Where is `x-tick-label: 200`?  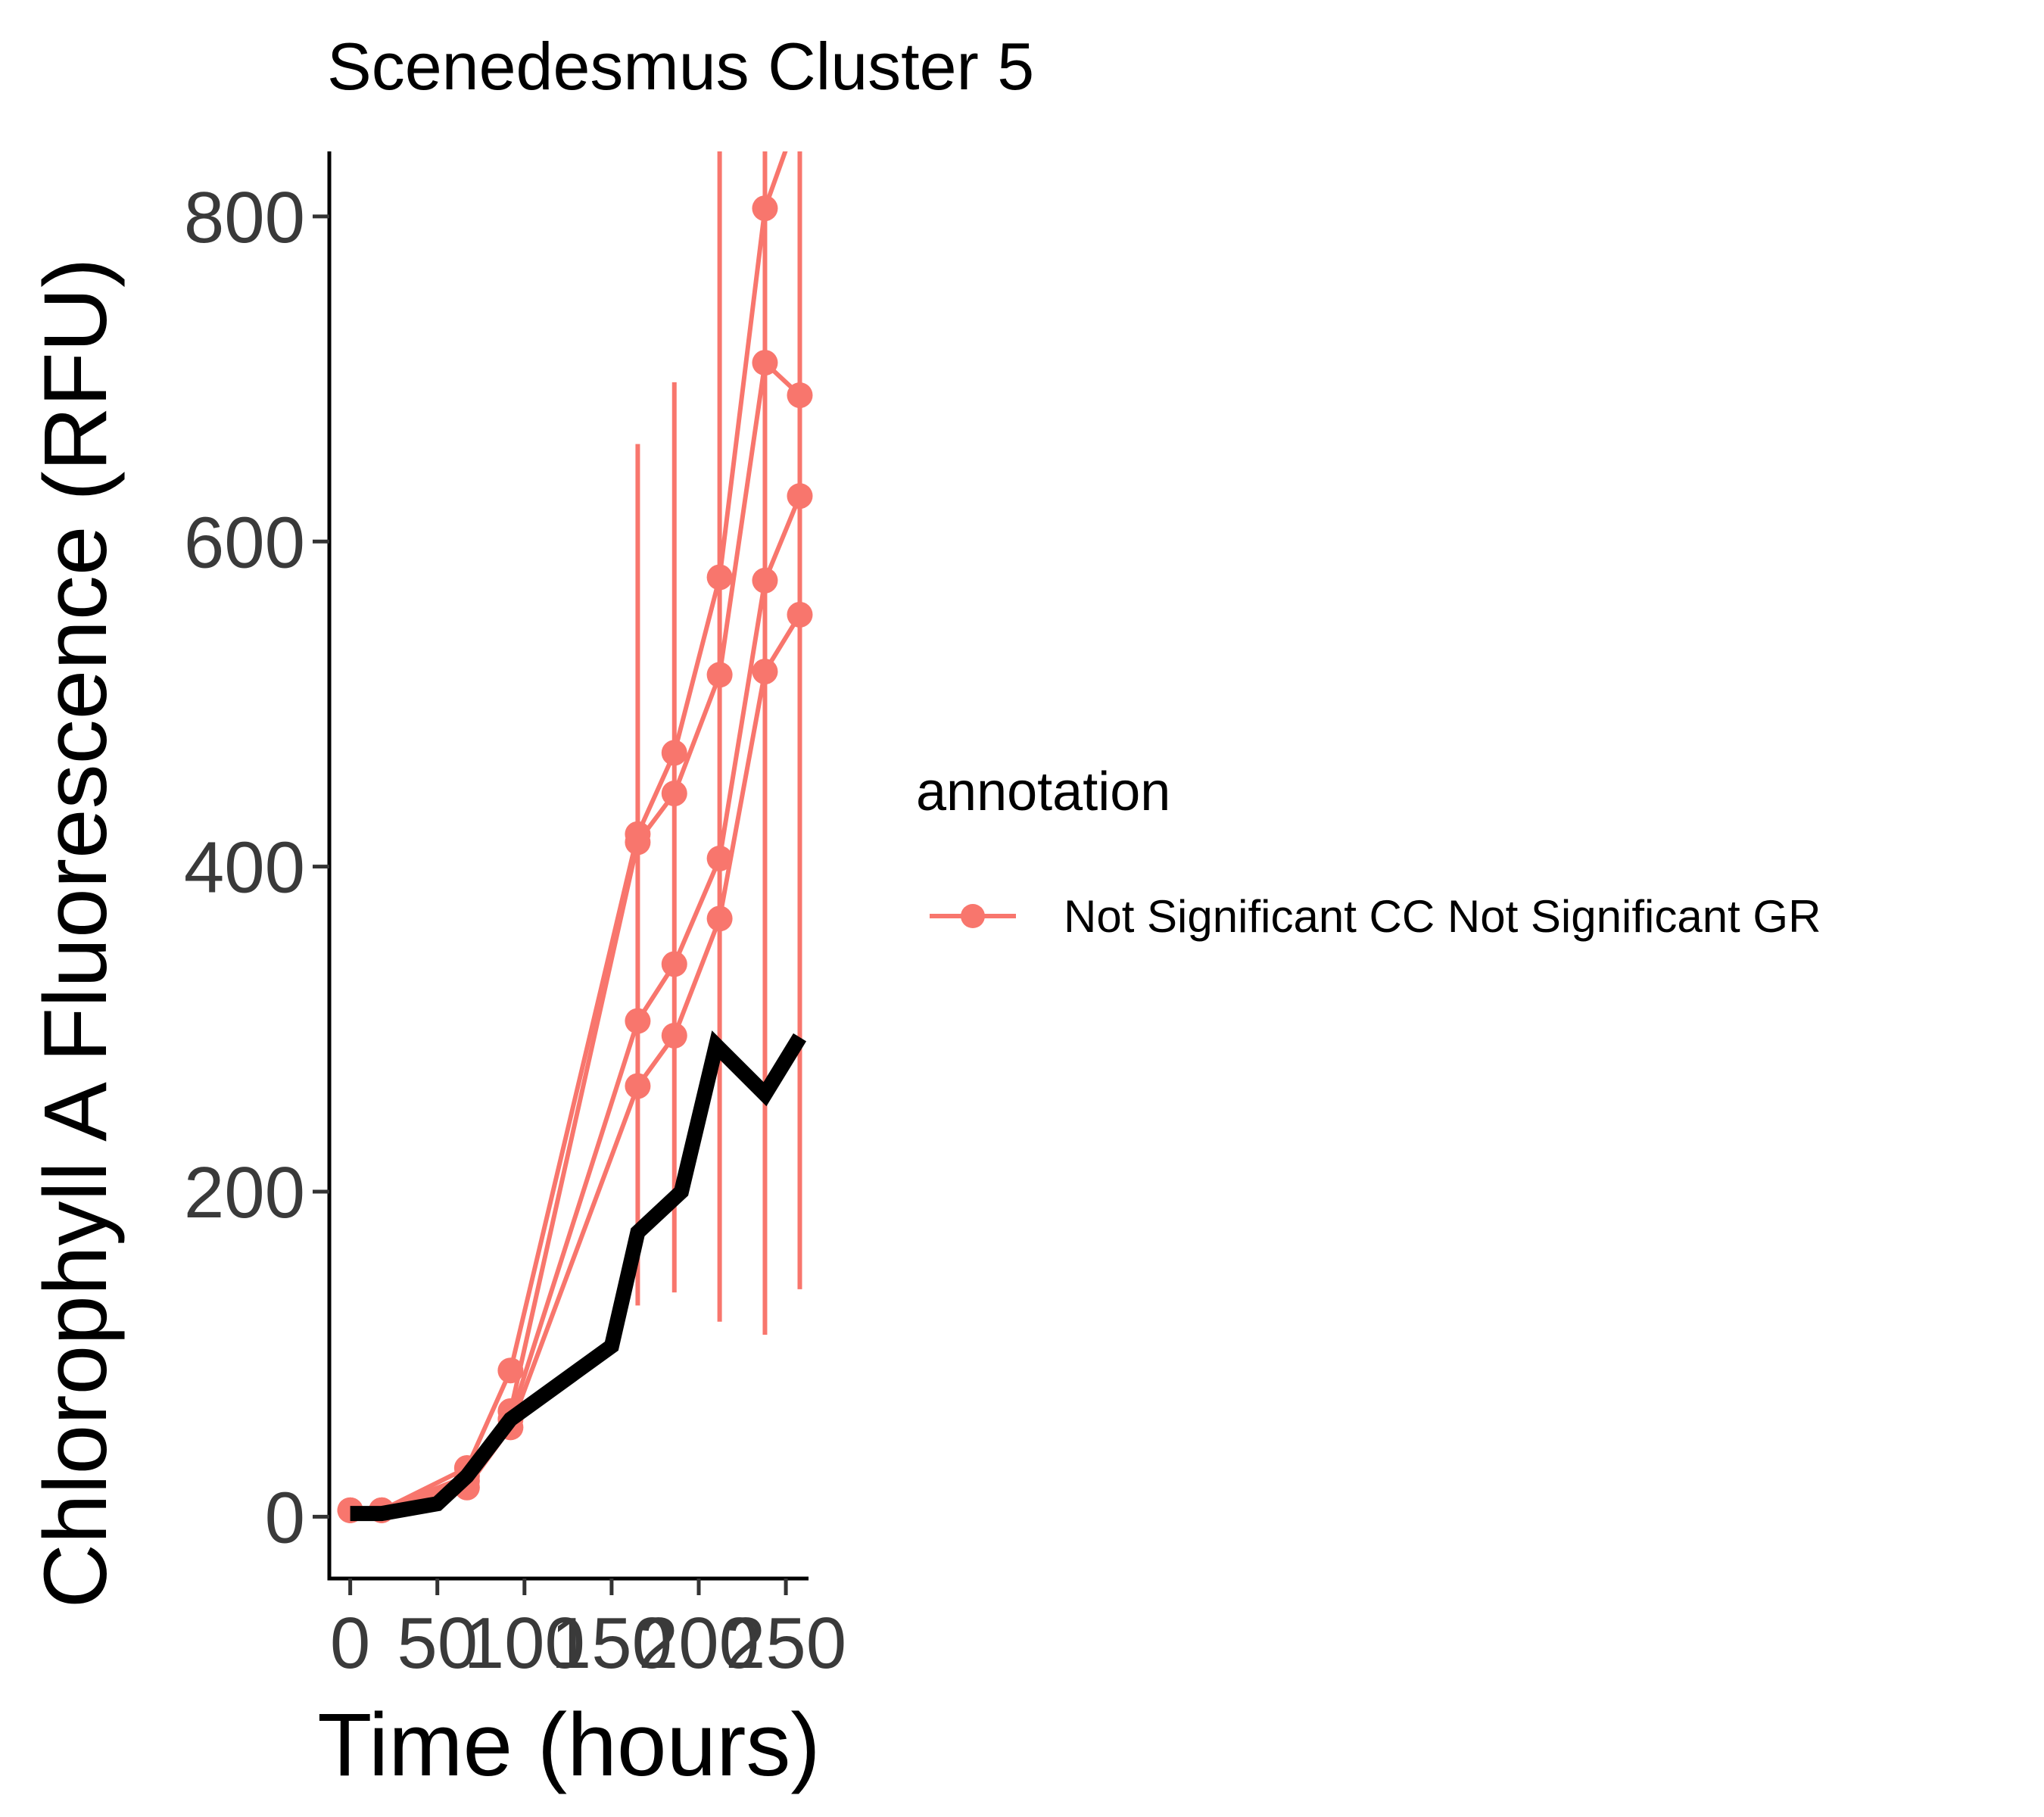
x-tick-label: 200 is located at coordinates (698, 1643).